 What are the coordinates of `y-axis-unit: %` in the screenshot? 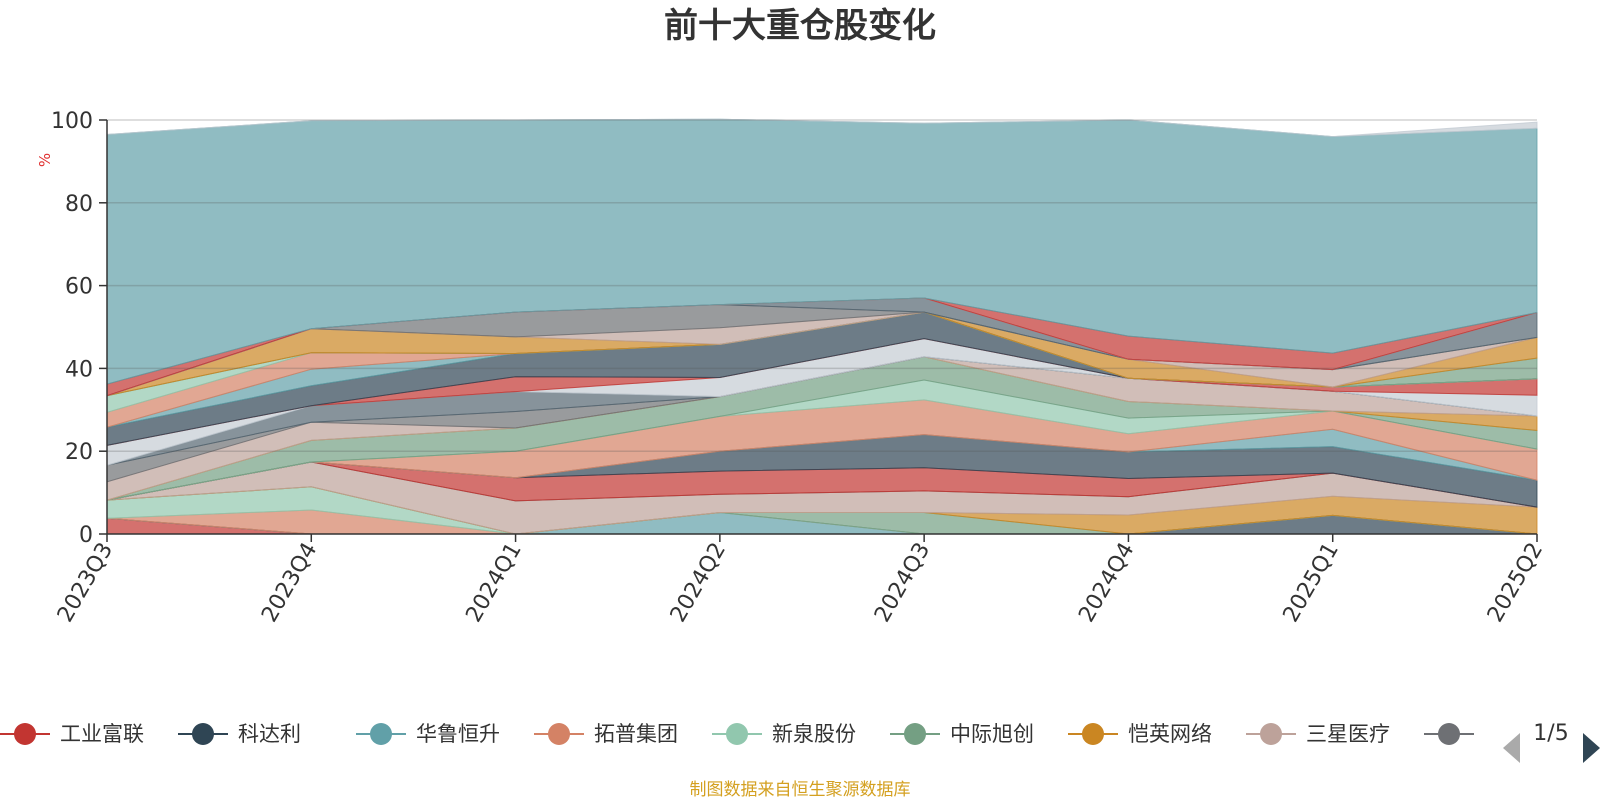 It's located at (45, 160).